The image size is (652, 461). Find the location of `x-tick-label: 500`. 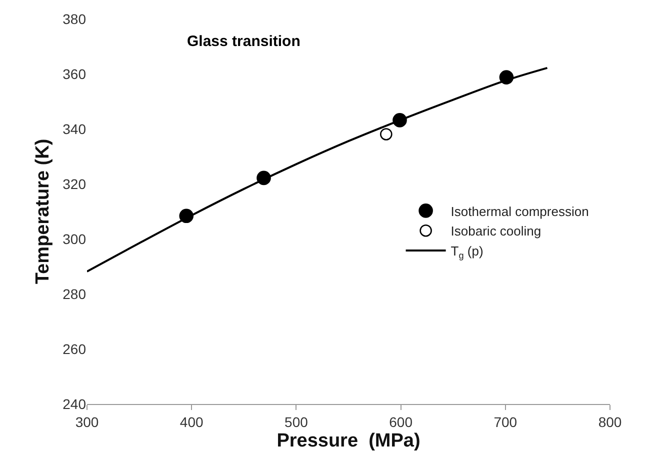

x-tick-label: 500 is located at coordinates (296, 422).